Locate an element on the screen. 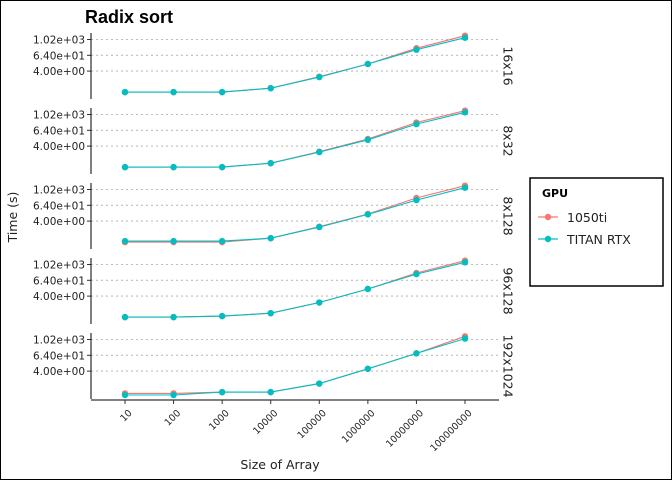  legend: GPU 1050ti TITAN RTX is located at coordinates (596, 232).